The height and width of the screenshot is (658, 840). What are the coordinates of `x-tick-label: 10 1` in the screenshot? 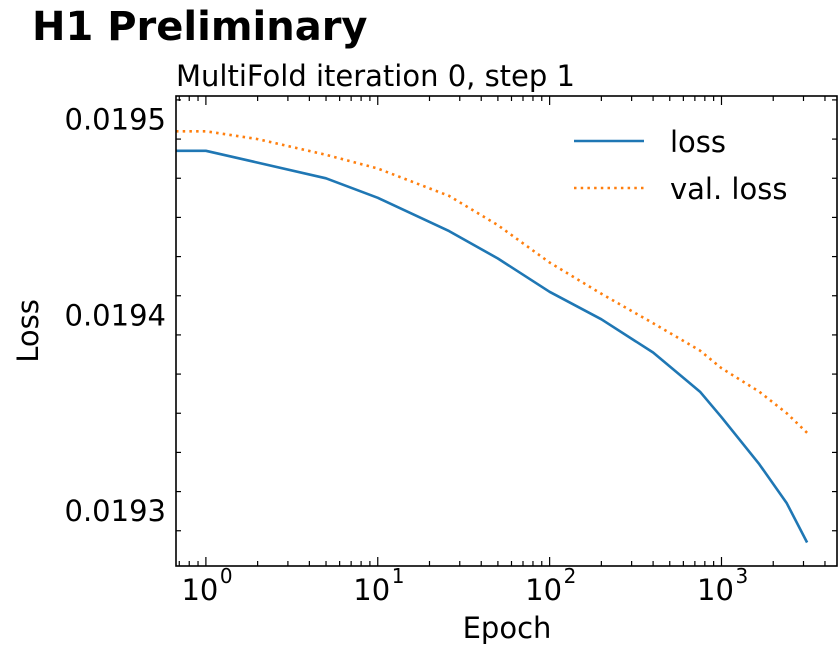 It's located at (378, 585).